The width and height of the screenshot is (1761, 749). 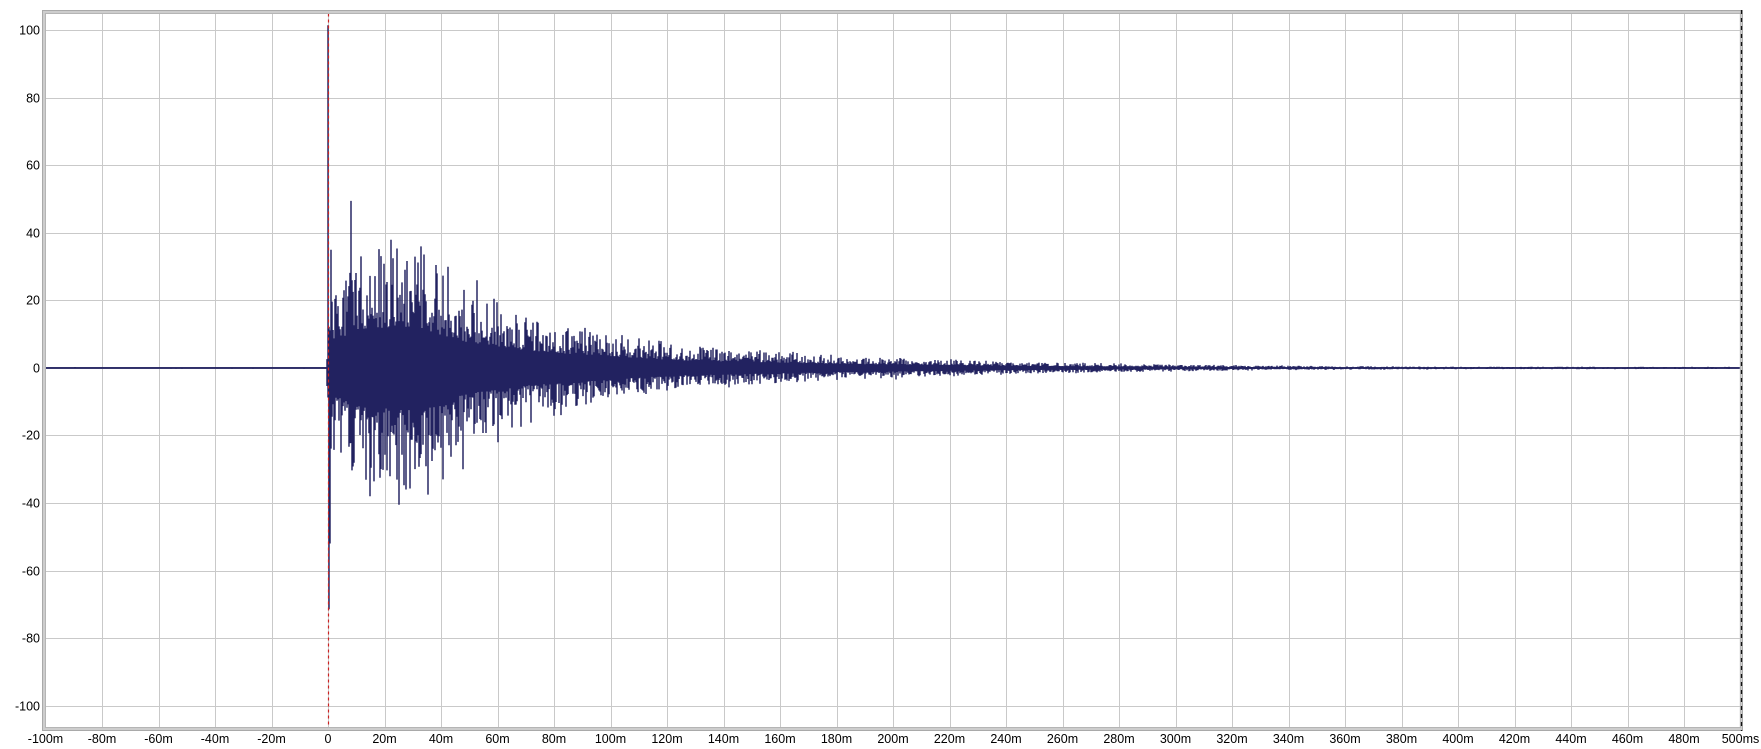 What do you see at coordinates (779, 739) in the screenshot?
I see `x-axis-tick-label: 160m` at bounding box center [779, 739].